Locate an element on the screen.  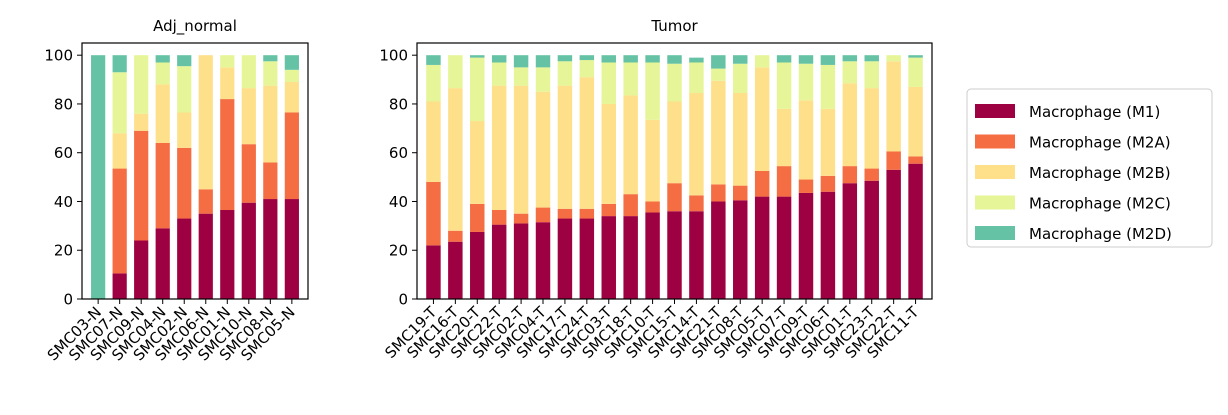
adj-normal-bar-smc02-n-s1 is located at coordinates (184, 183).